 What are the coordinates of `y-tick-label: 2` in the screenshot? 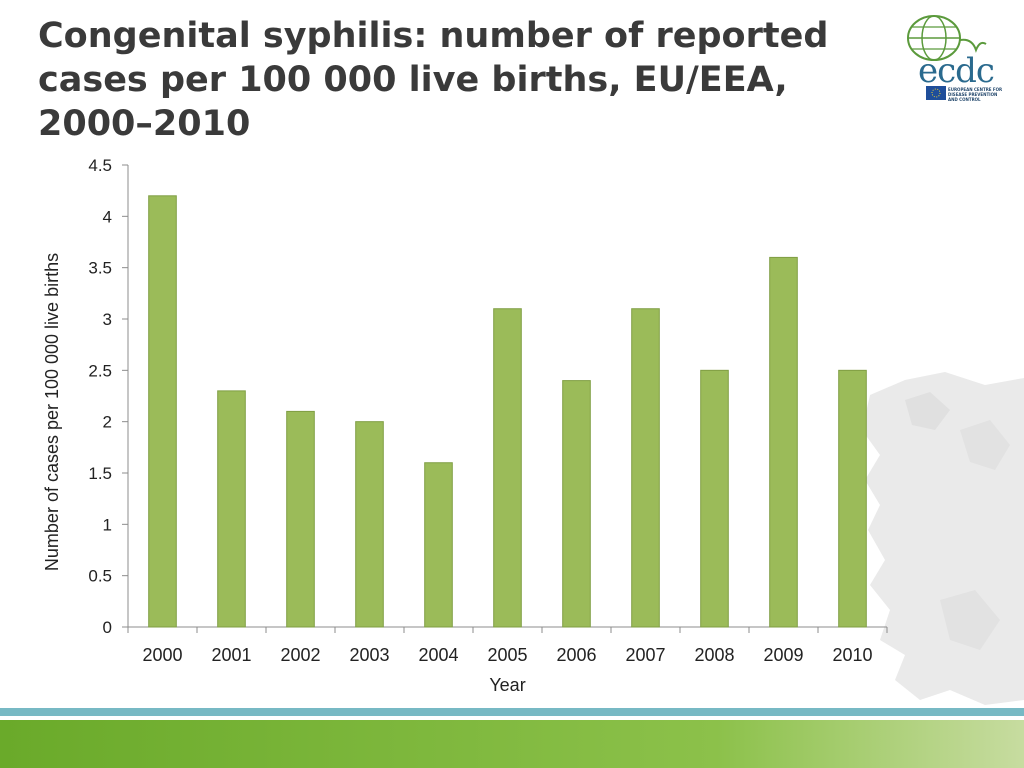 It's located at (107, 422).